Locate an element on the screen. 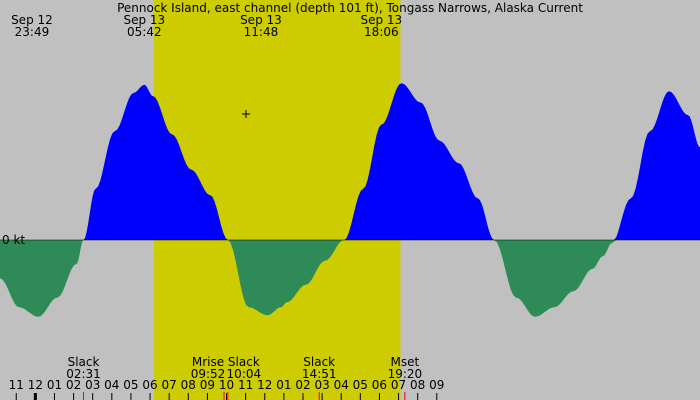 The height and width of the screenshot is (400, 700). extremum-time-label: 05:42 is located at coordinates (144, 32).